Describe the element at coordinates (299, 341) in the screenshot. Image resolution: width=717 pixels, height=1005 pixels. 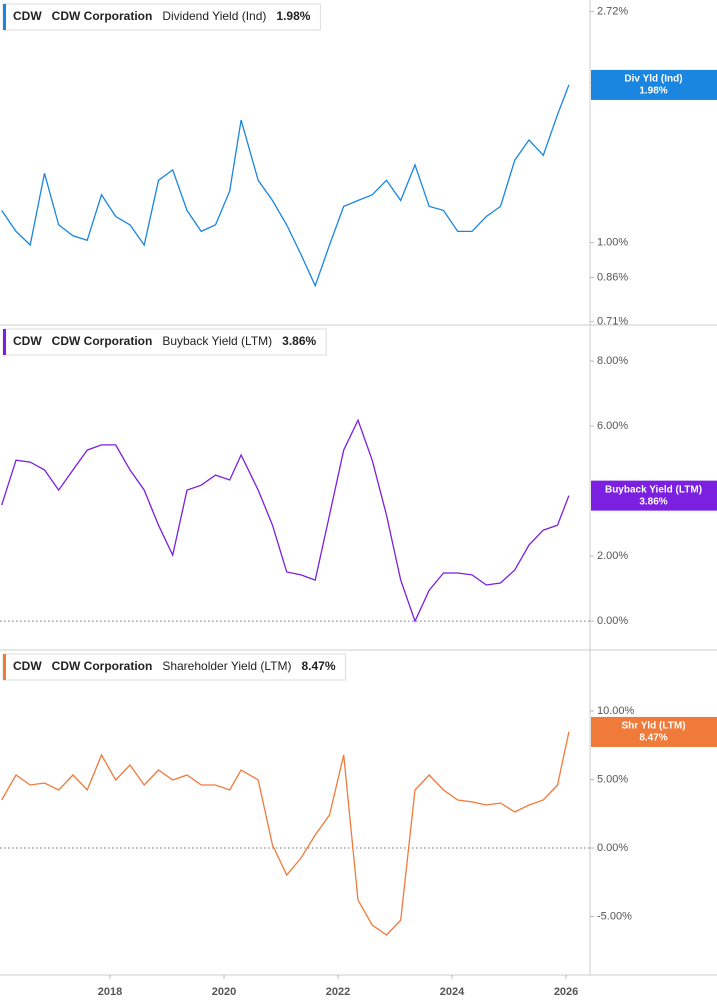
I see `current-value: 3.86%` at that location.